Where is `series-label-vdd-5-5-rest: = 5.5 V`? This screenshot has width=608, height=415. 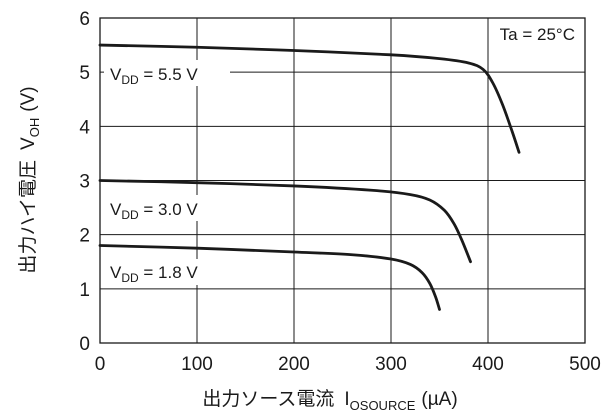
series-label-vdd-5-5-rest: = 5.5 V is located at coordinates (169, 74).